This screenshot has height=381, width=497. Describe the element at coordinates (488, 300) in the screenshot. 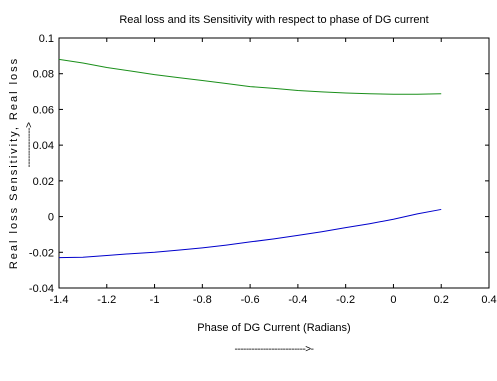

I see `x-tick-label: 0.4` at that location.